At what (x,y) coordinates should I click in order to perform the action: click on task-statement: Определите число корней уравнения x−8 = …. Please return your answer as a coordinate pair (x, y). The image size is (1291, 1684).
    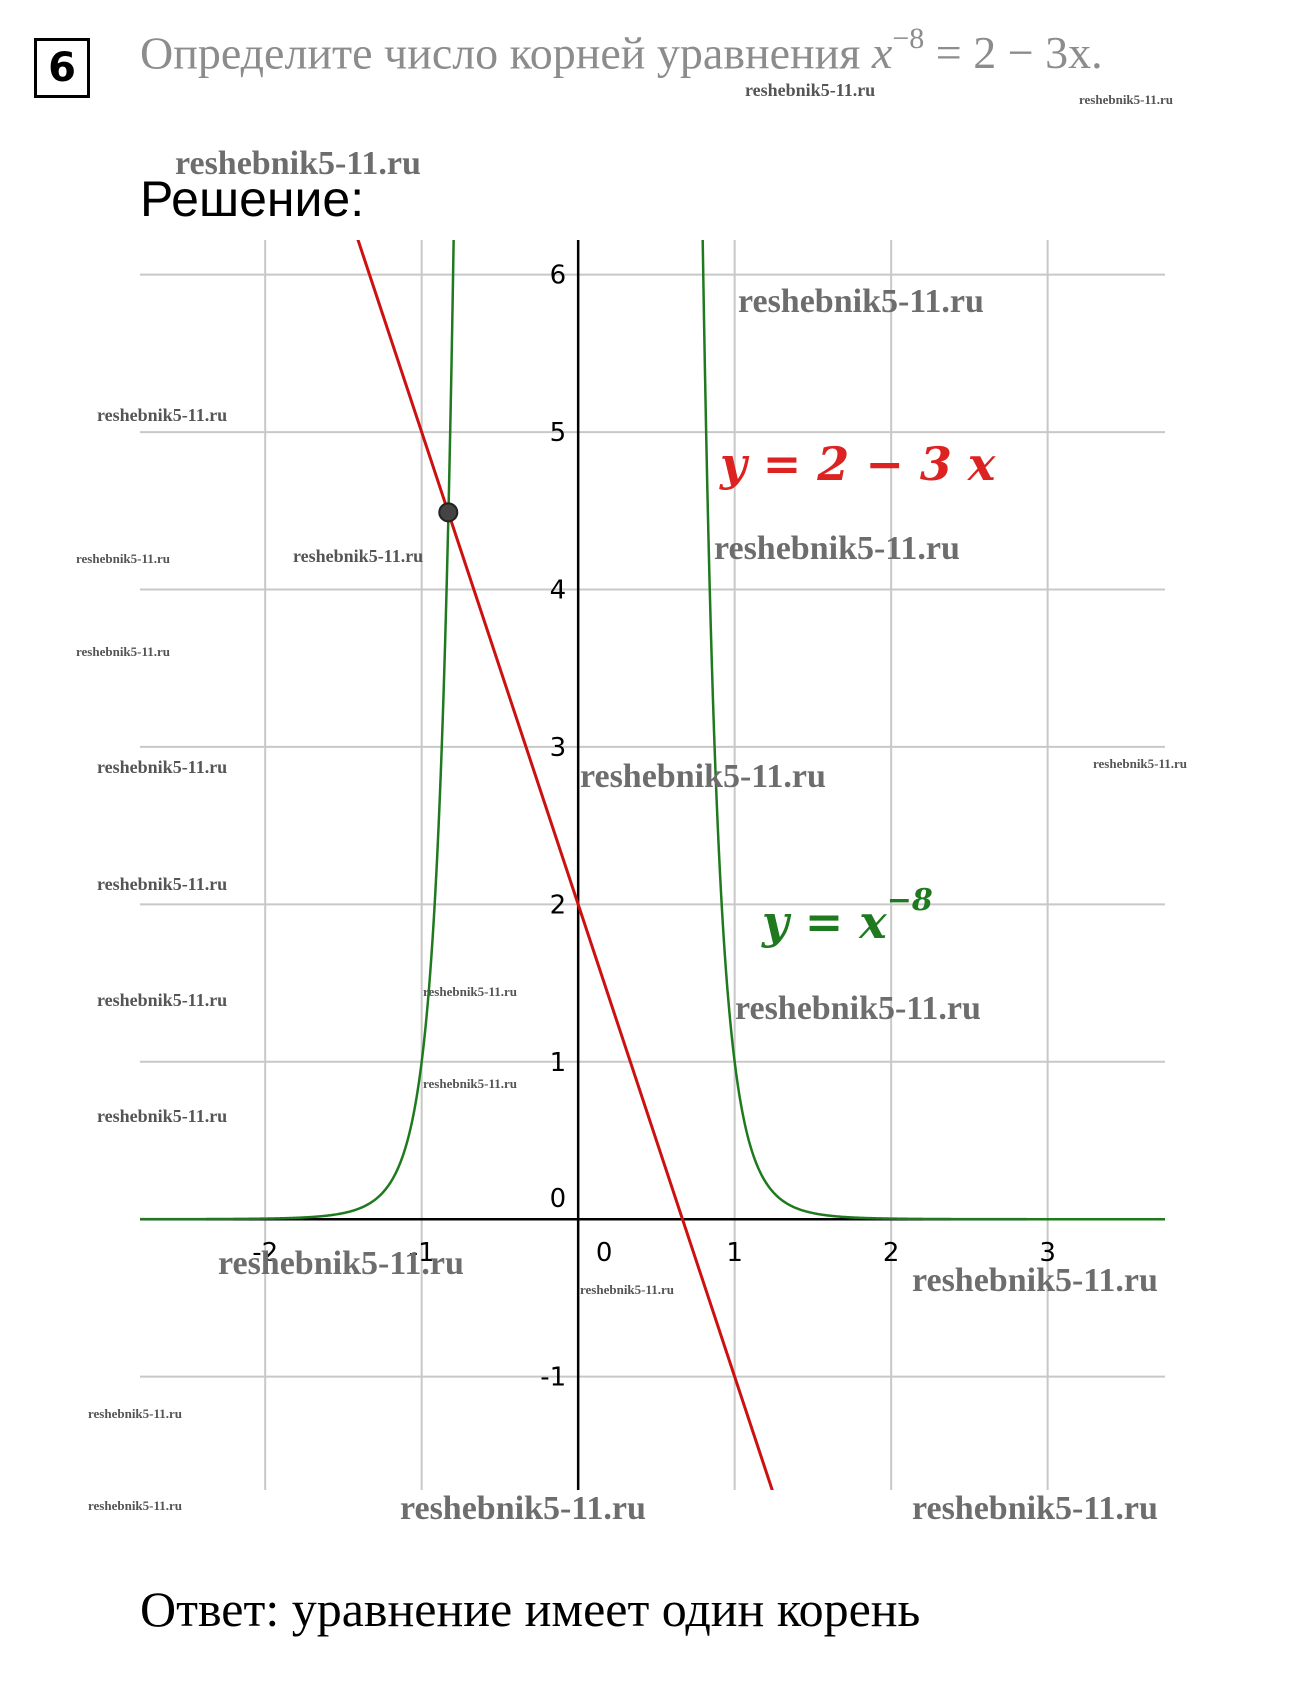
    Looking at the image, I should click on (621, 50).